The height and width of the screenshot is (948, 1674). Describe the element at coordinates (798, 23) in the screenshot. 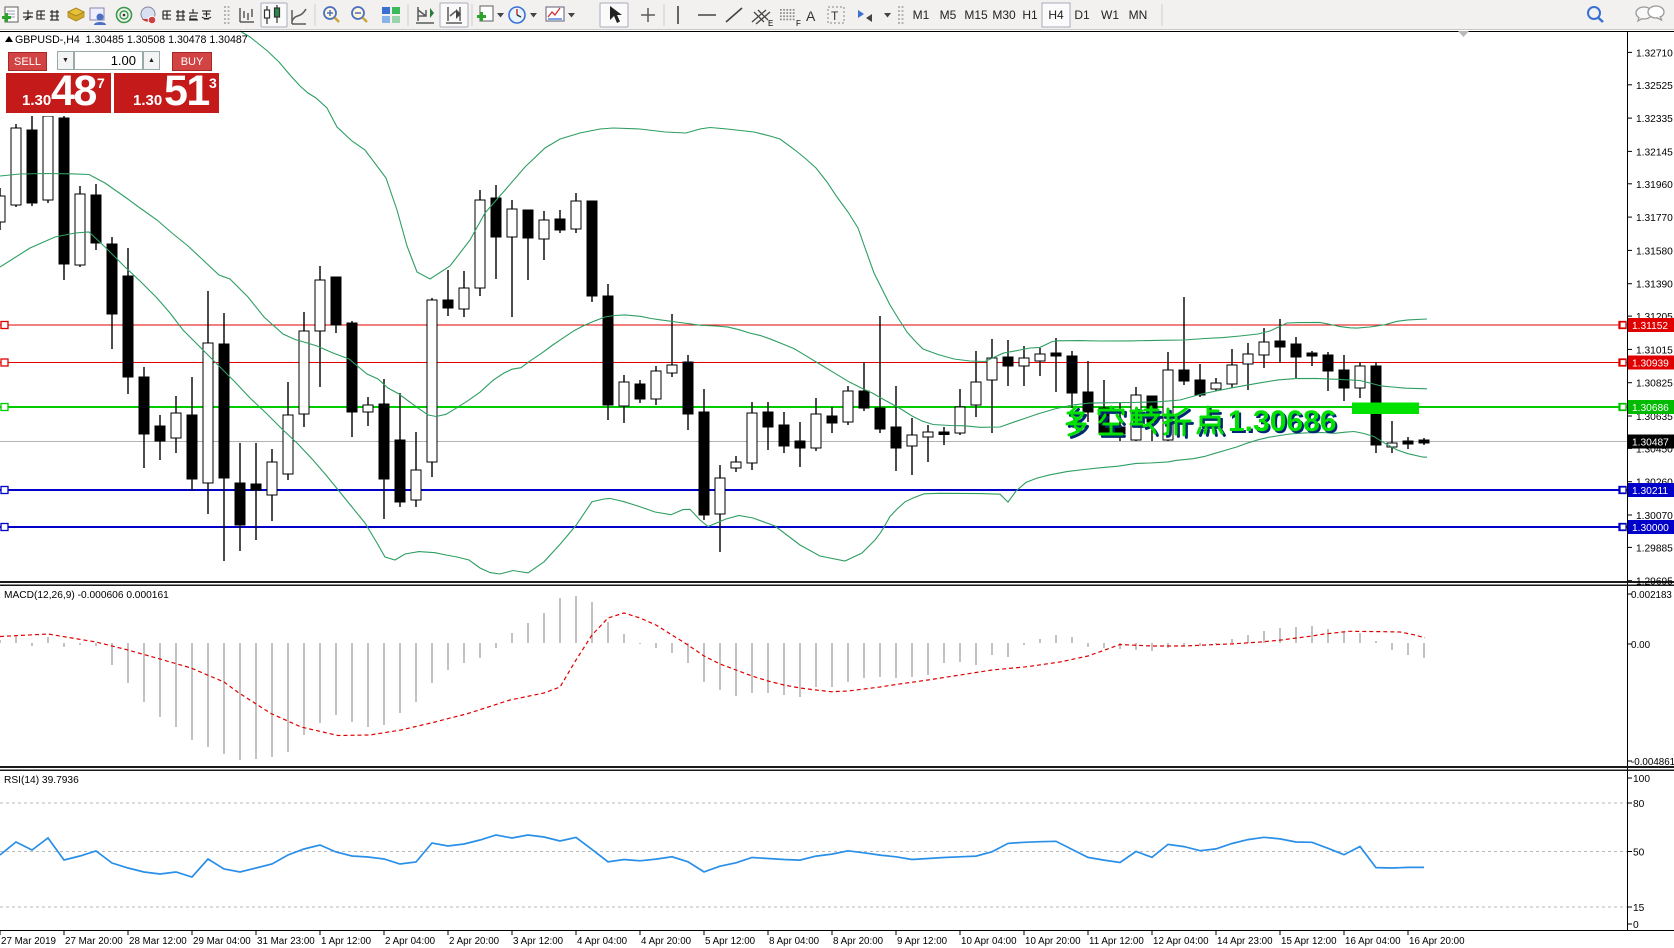

I see `svg-text: F` at that location.